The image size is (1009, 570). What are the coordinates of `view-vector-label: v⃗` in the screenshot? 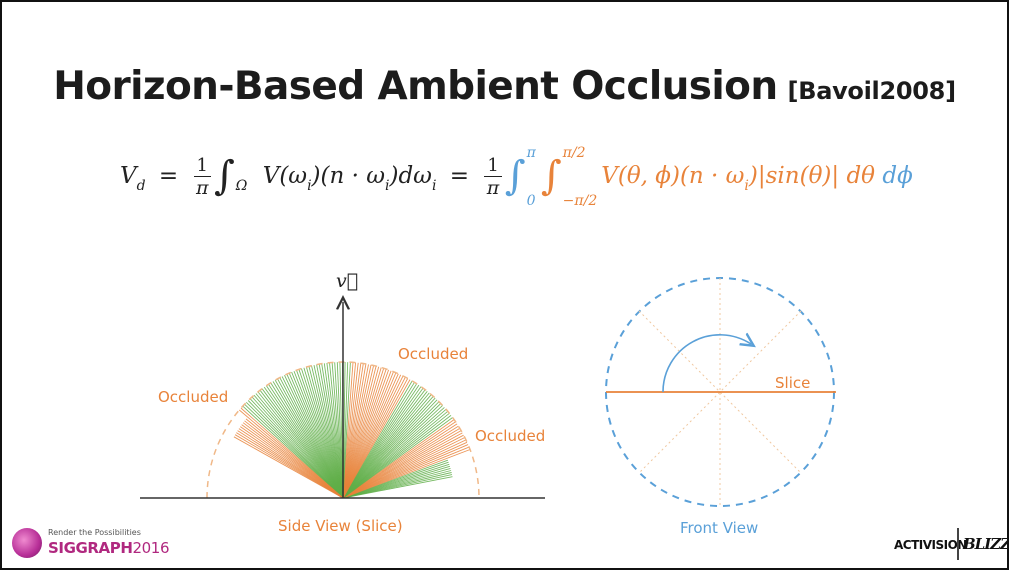 It's located at (347, 281).